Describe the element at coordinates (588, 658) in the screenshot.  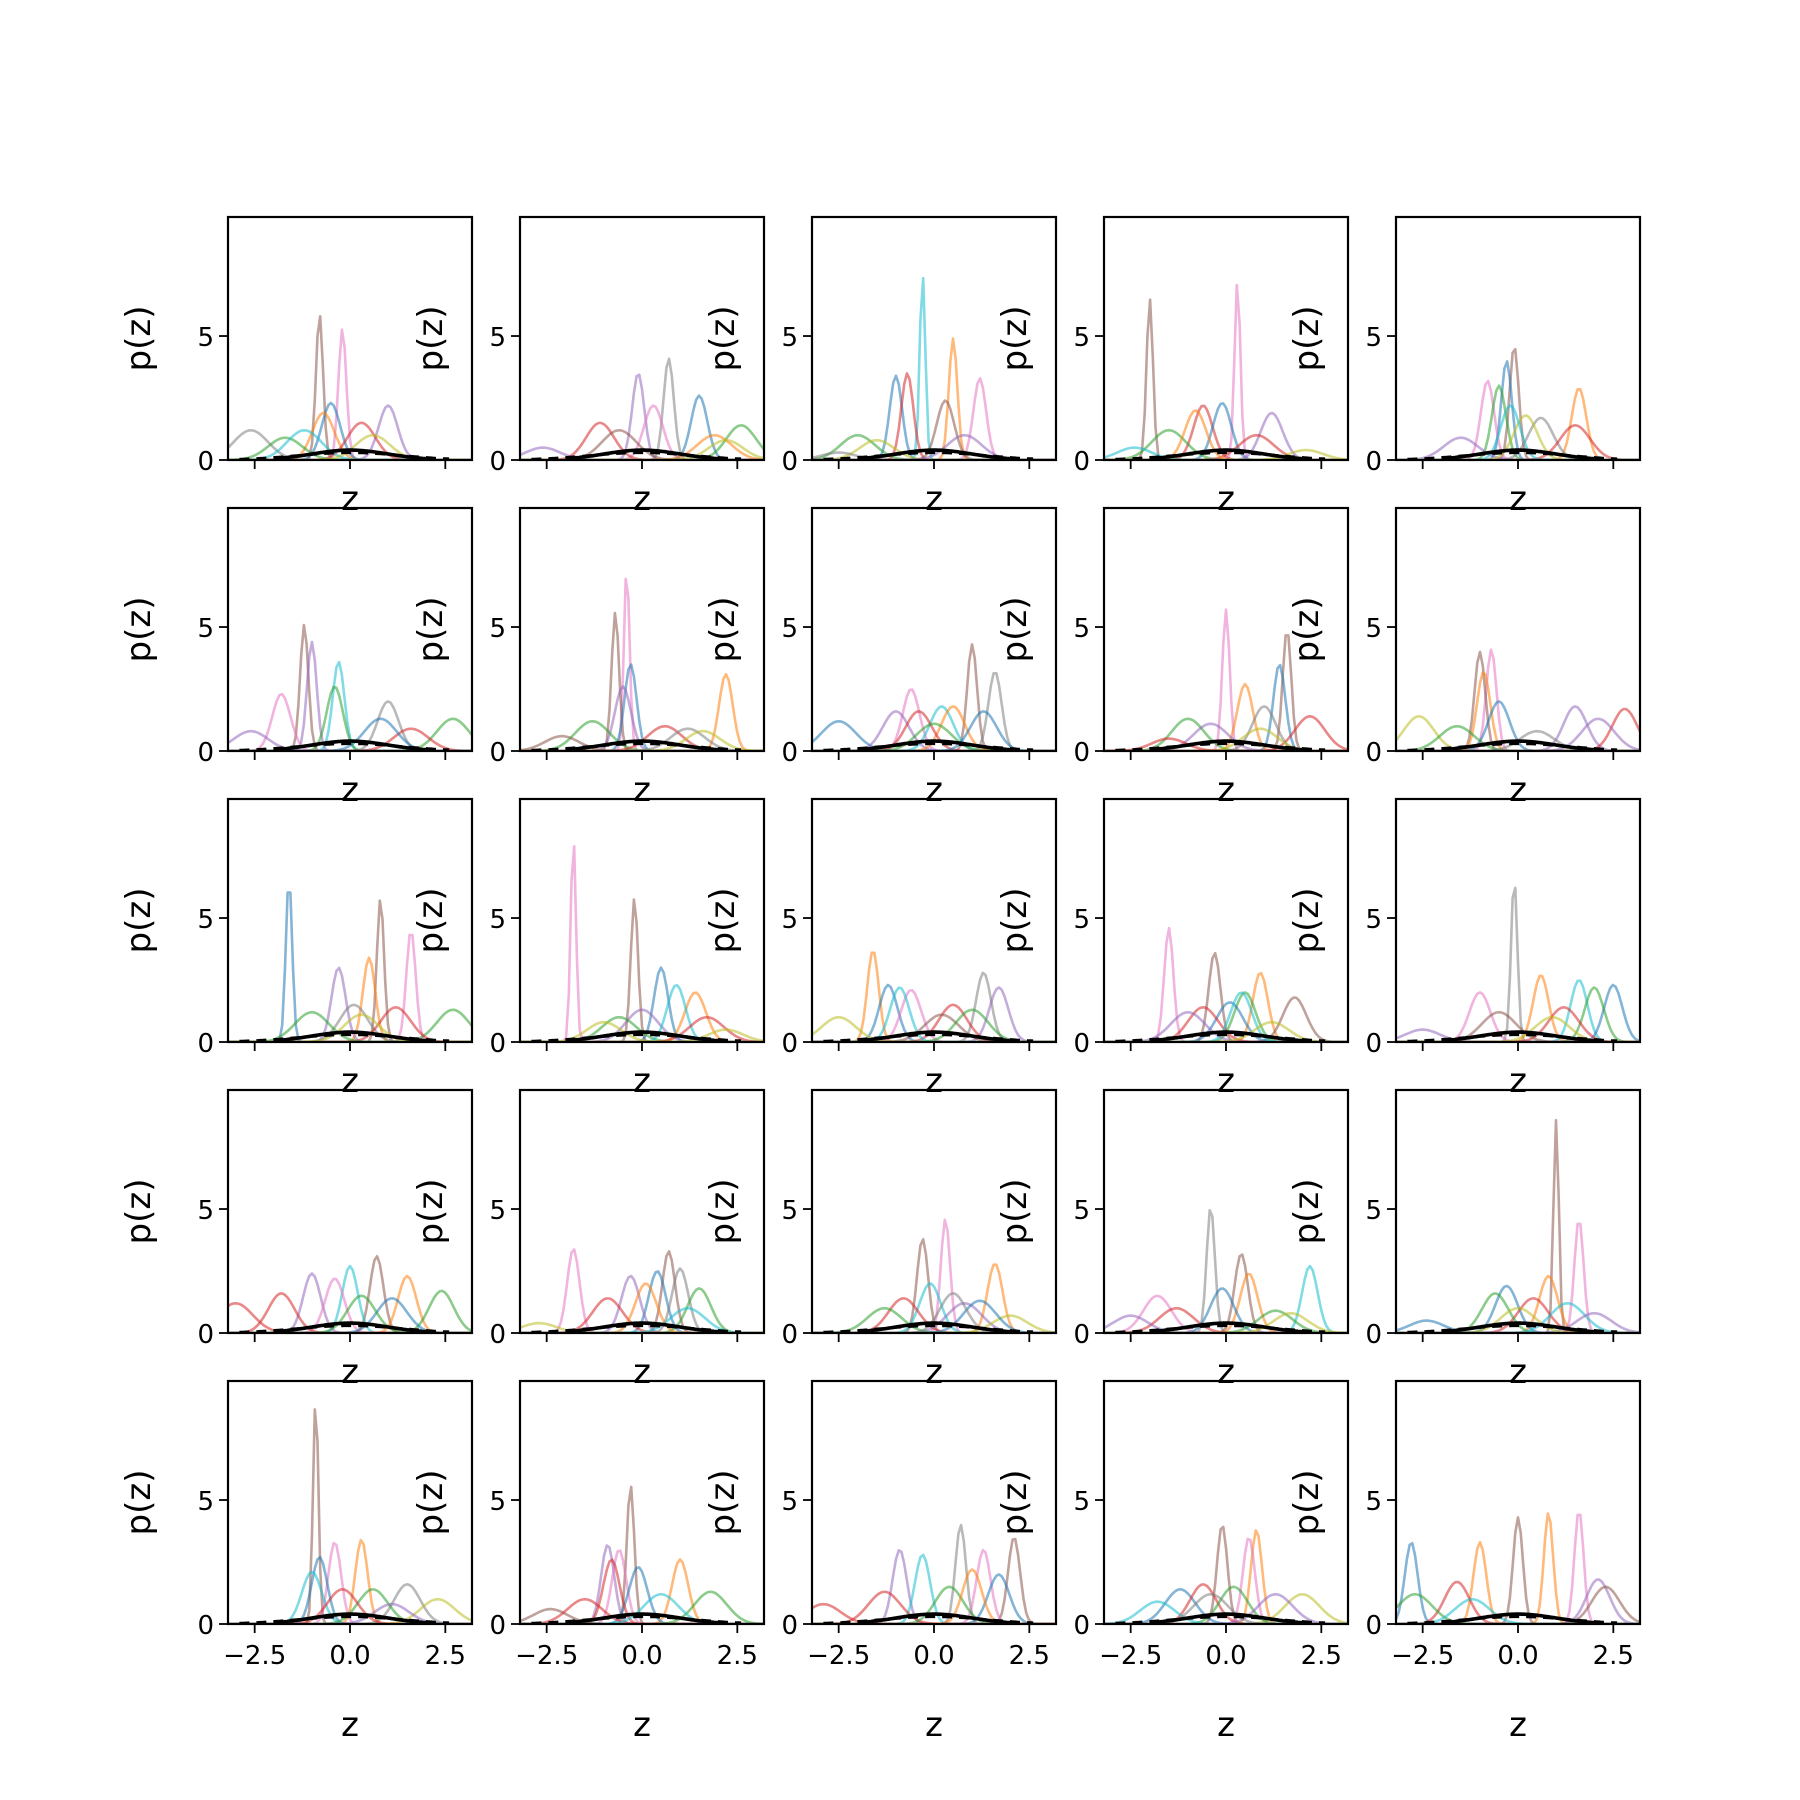
I see `subplot-r1-c1: 0 5 z p(z)` at that location.